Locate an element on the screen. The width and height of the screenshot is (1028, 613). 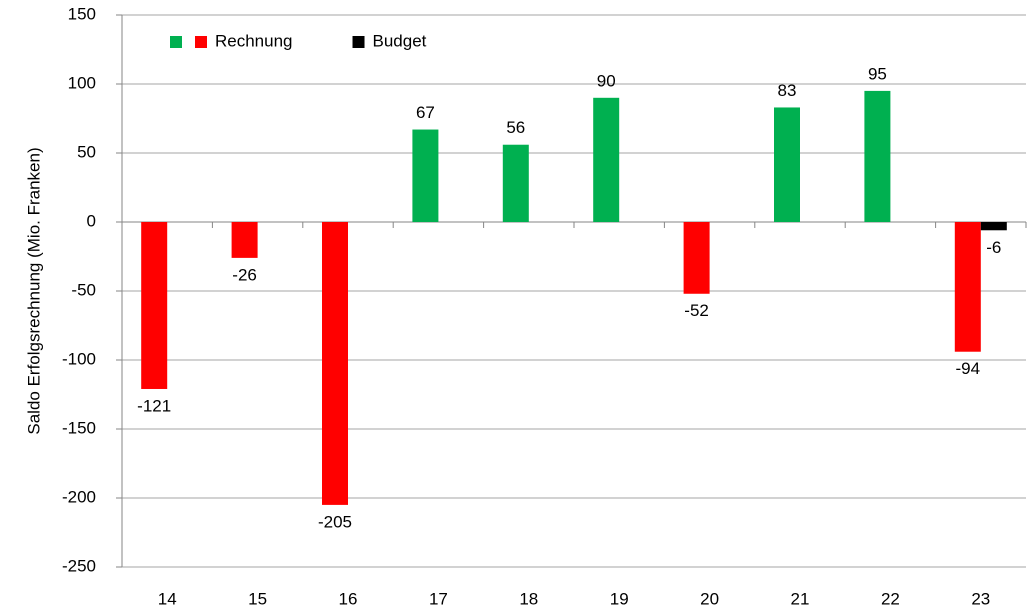
y-tick-label: 150 is located at coordinates (82, 13).